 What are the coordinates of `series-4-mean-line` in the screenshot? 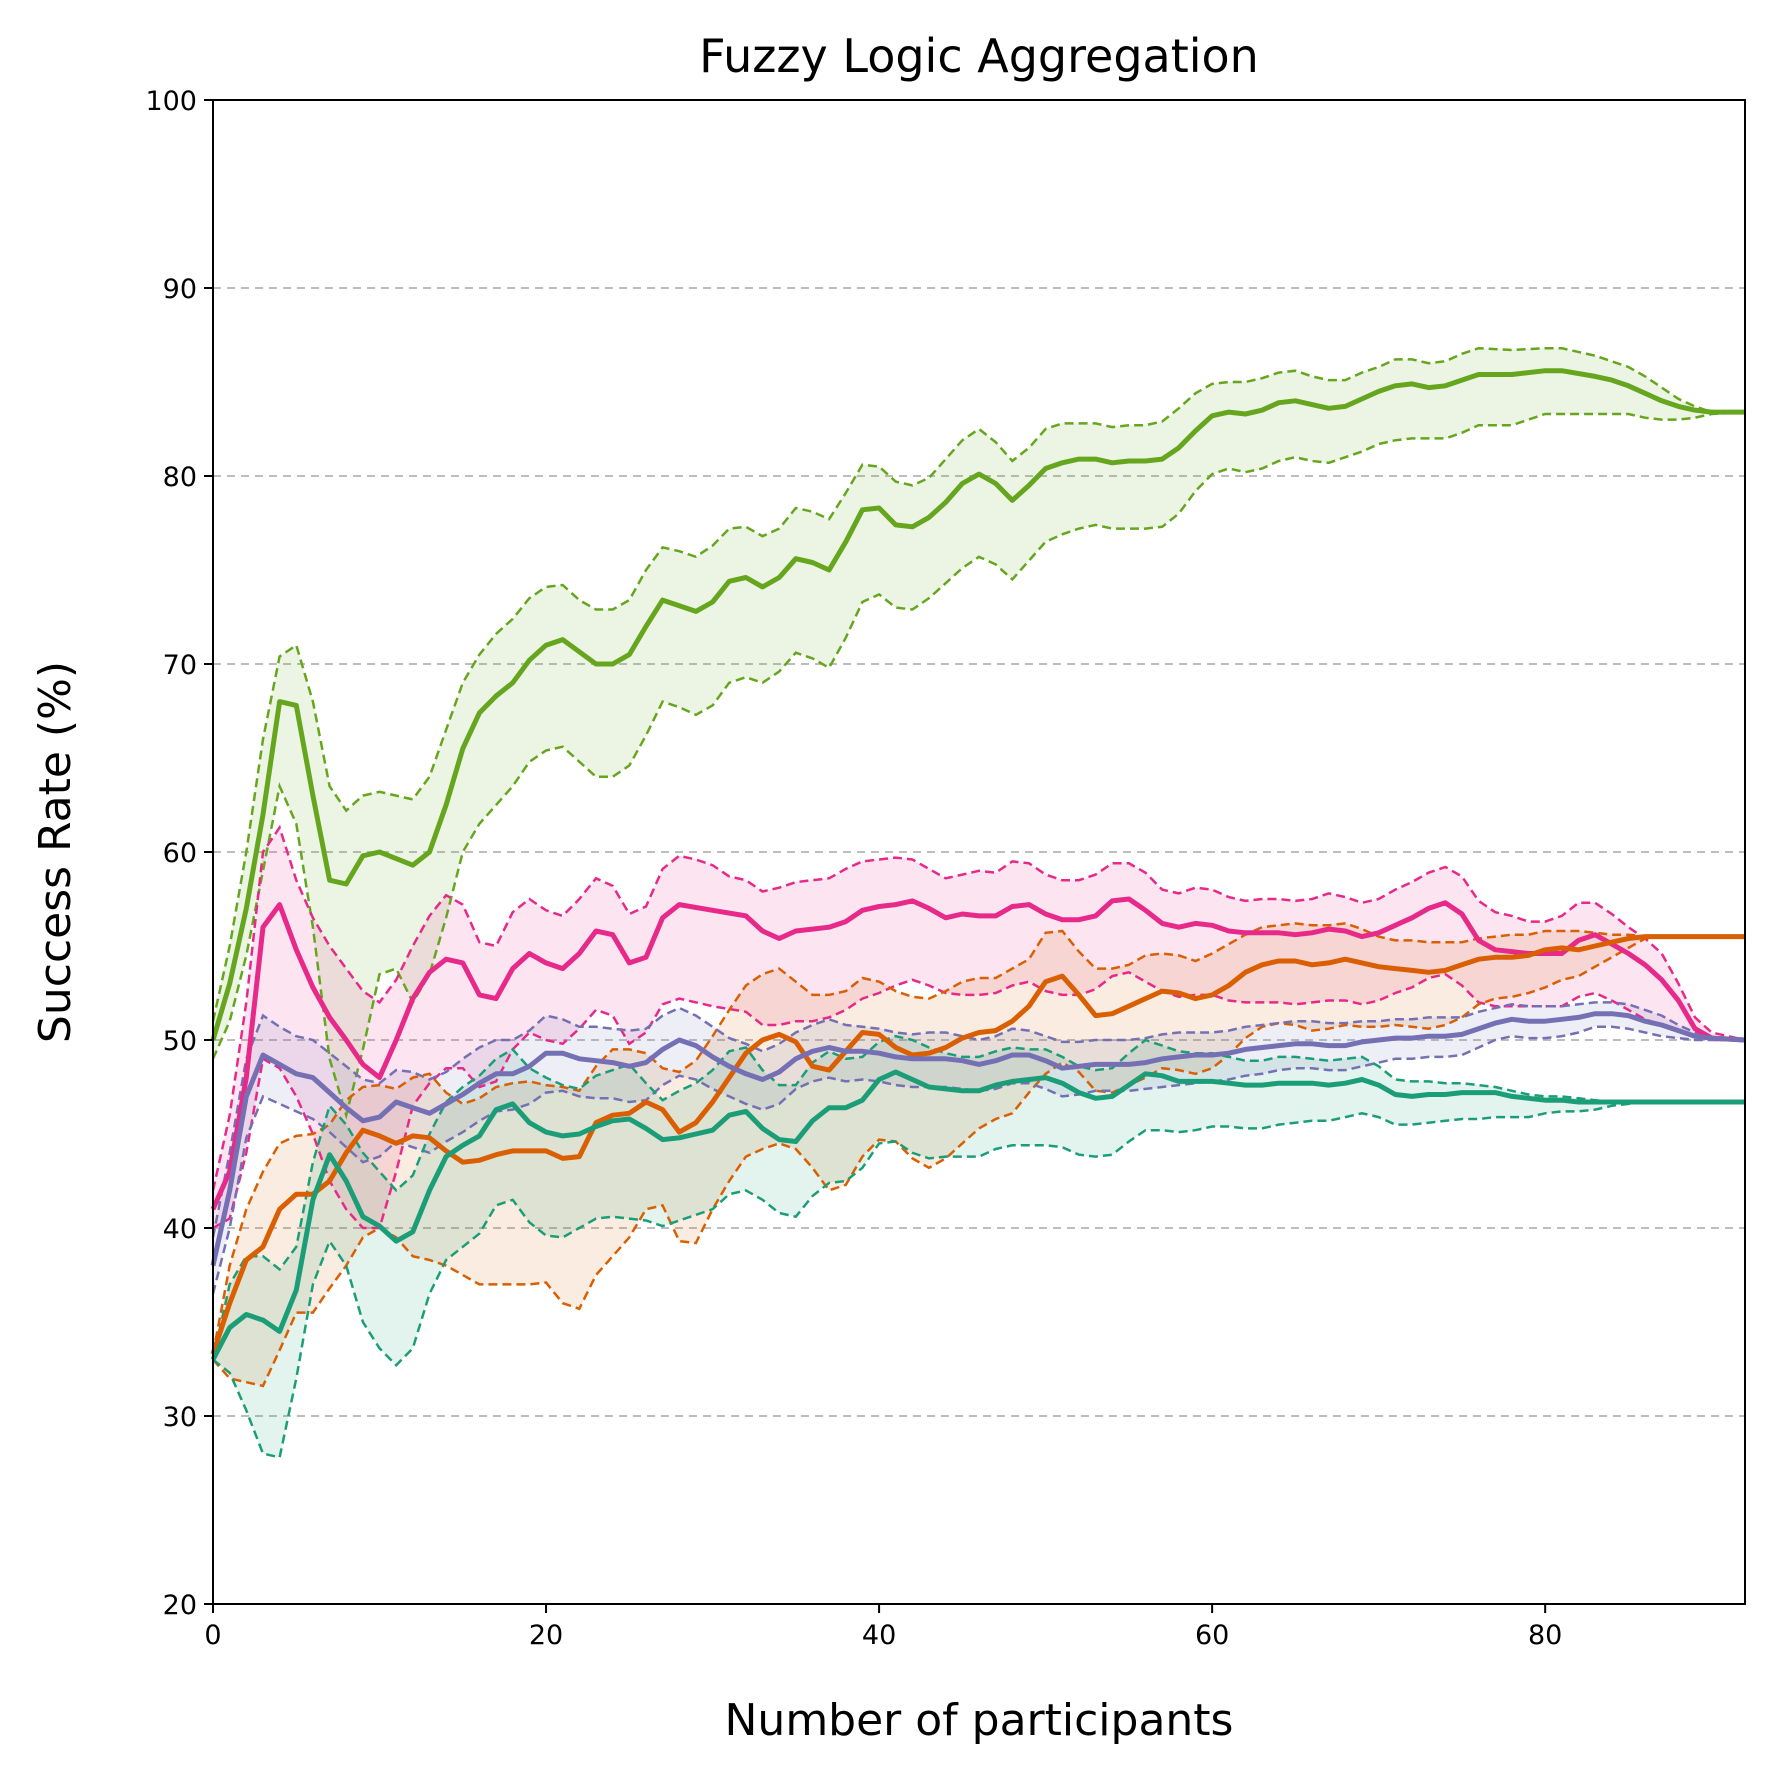 It's located at (977, 1215).